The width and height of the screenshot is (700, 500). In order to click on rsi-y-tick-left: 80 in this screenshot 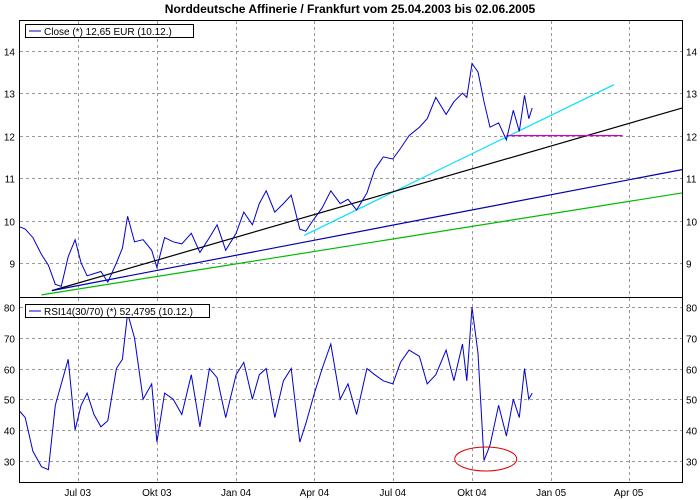, I will do `click(10, 309)`.